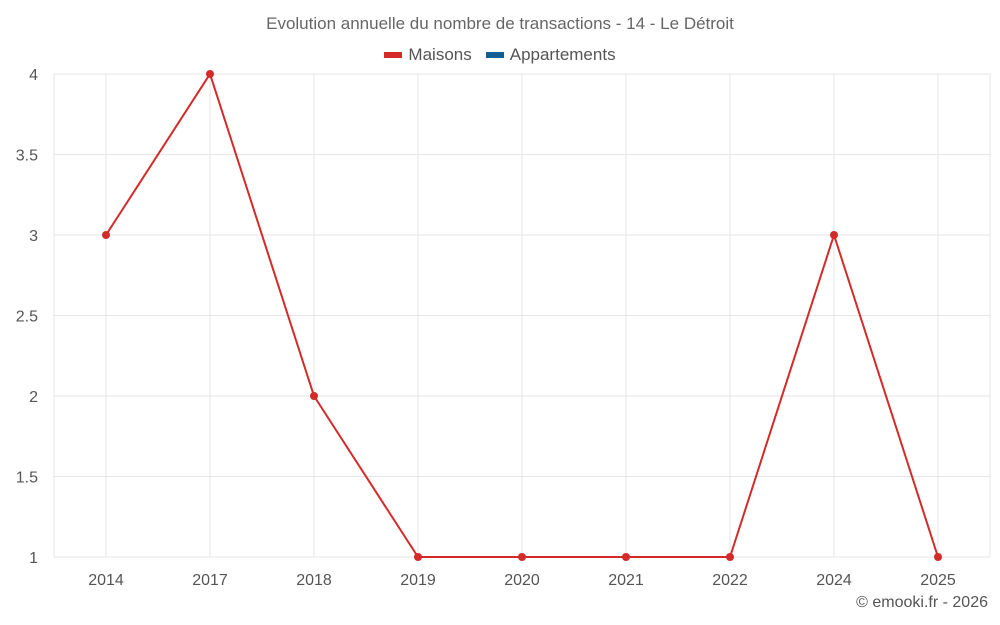 The width and height of the screenshot is (1000, 625). I want to click on x-tick-label: 2018, so click(314, 580).